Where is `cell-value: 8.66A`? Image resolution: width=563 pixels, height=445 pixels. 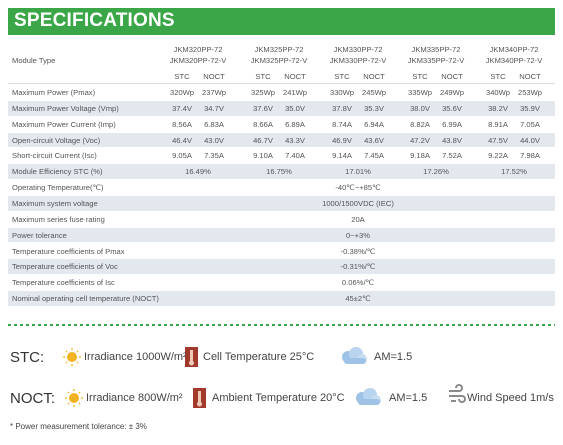 cell-value: 8.66A is located at coordinates (263, 124).